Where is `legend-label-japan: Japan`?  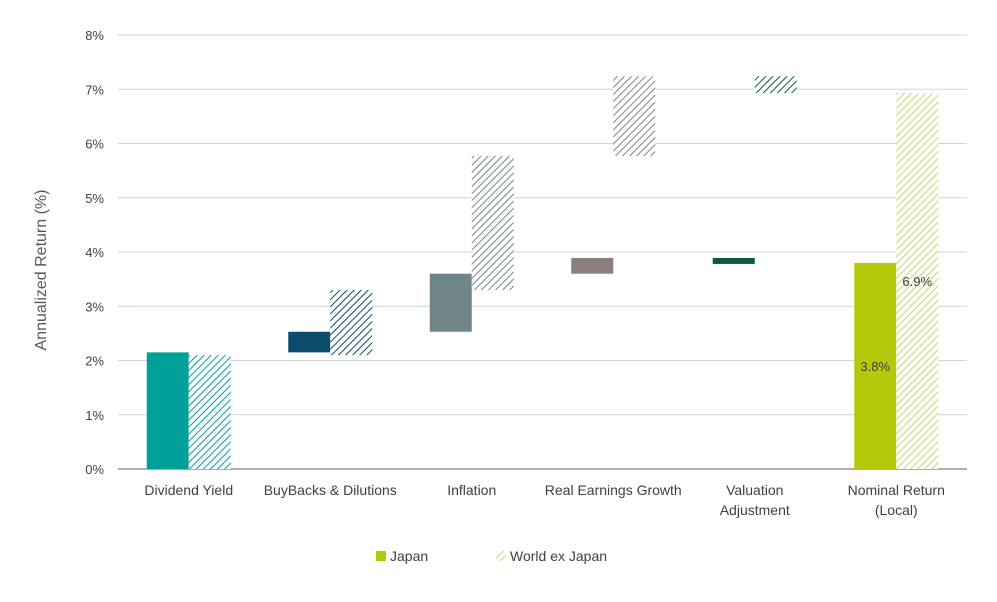
legend-label-japan: Japan is located at coordinates (409, 556).